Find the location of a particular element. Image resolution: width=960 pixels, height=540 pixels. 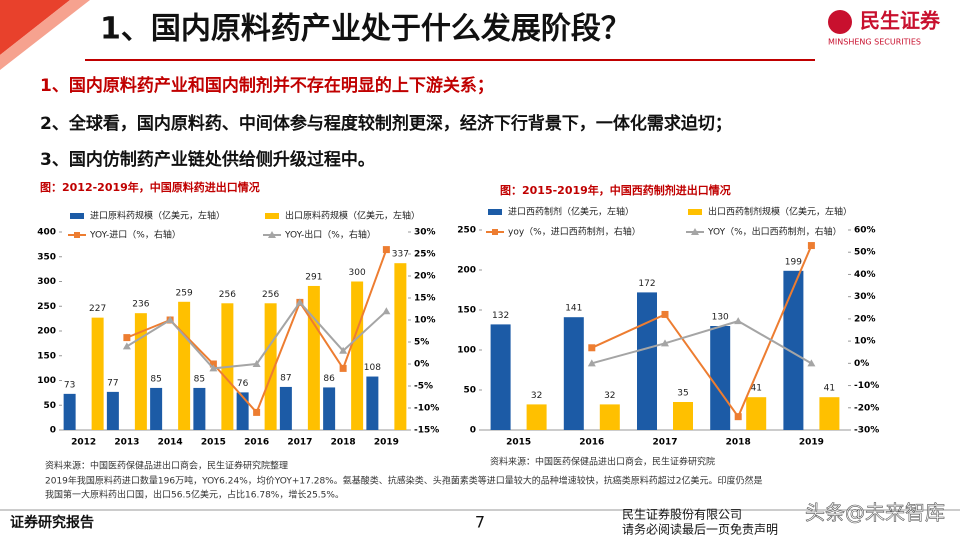

legend-label: YOY-进口（%，右轴） is located at coordinates (135, 235).